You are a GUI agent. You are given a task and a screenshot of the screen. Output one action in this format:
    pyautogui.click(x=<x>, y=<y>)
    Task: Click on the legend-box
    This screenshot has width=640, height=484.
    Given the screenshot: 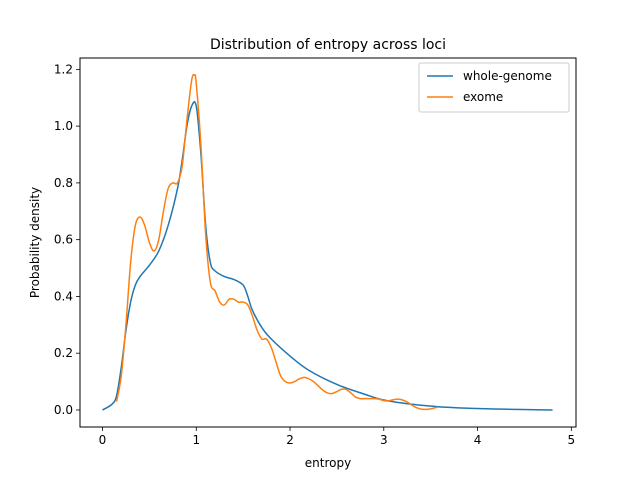 What is the action you would take?
    pyautogui.click(x=494, y=87)
    